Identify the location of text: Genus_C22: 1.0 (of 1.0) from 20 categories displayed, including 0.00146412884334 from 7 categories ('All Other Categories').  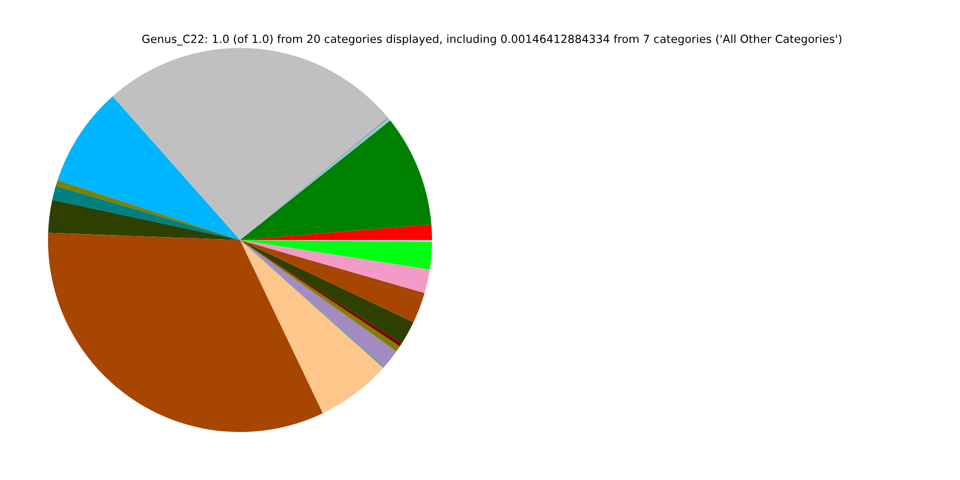
(492, 40).